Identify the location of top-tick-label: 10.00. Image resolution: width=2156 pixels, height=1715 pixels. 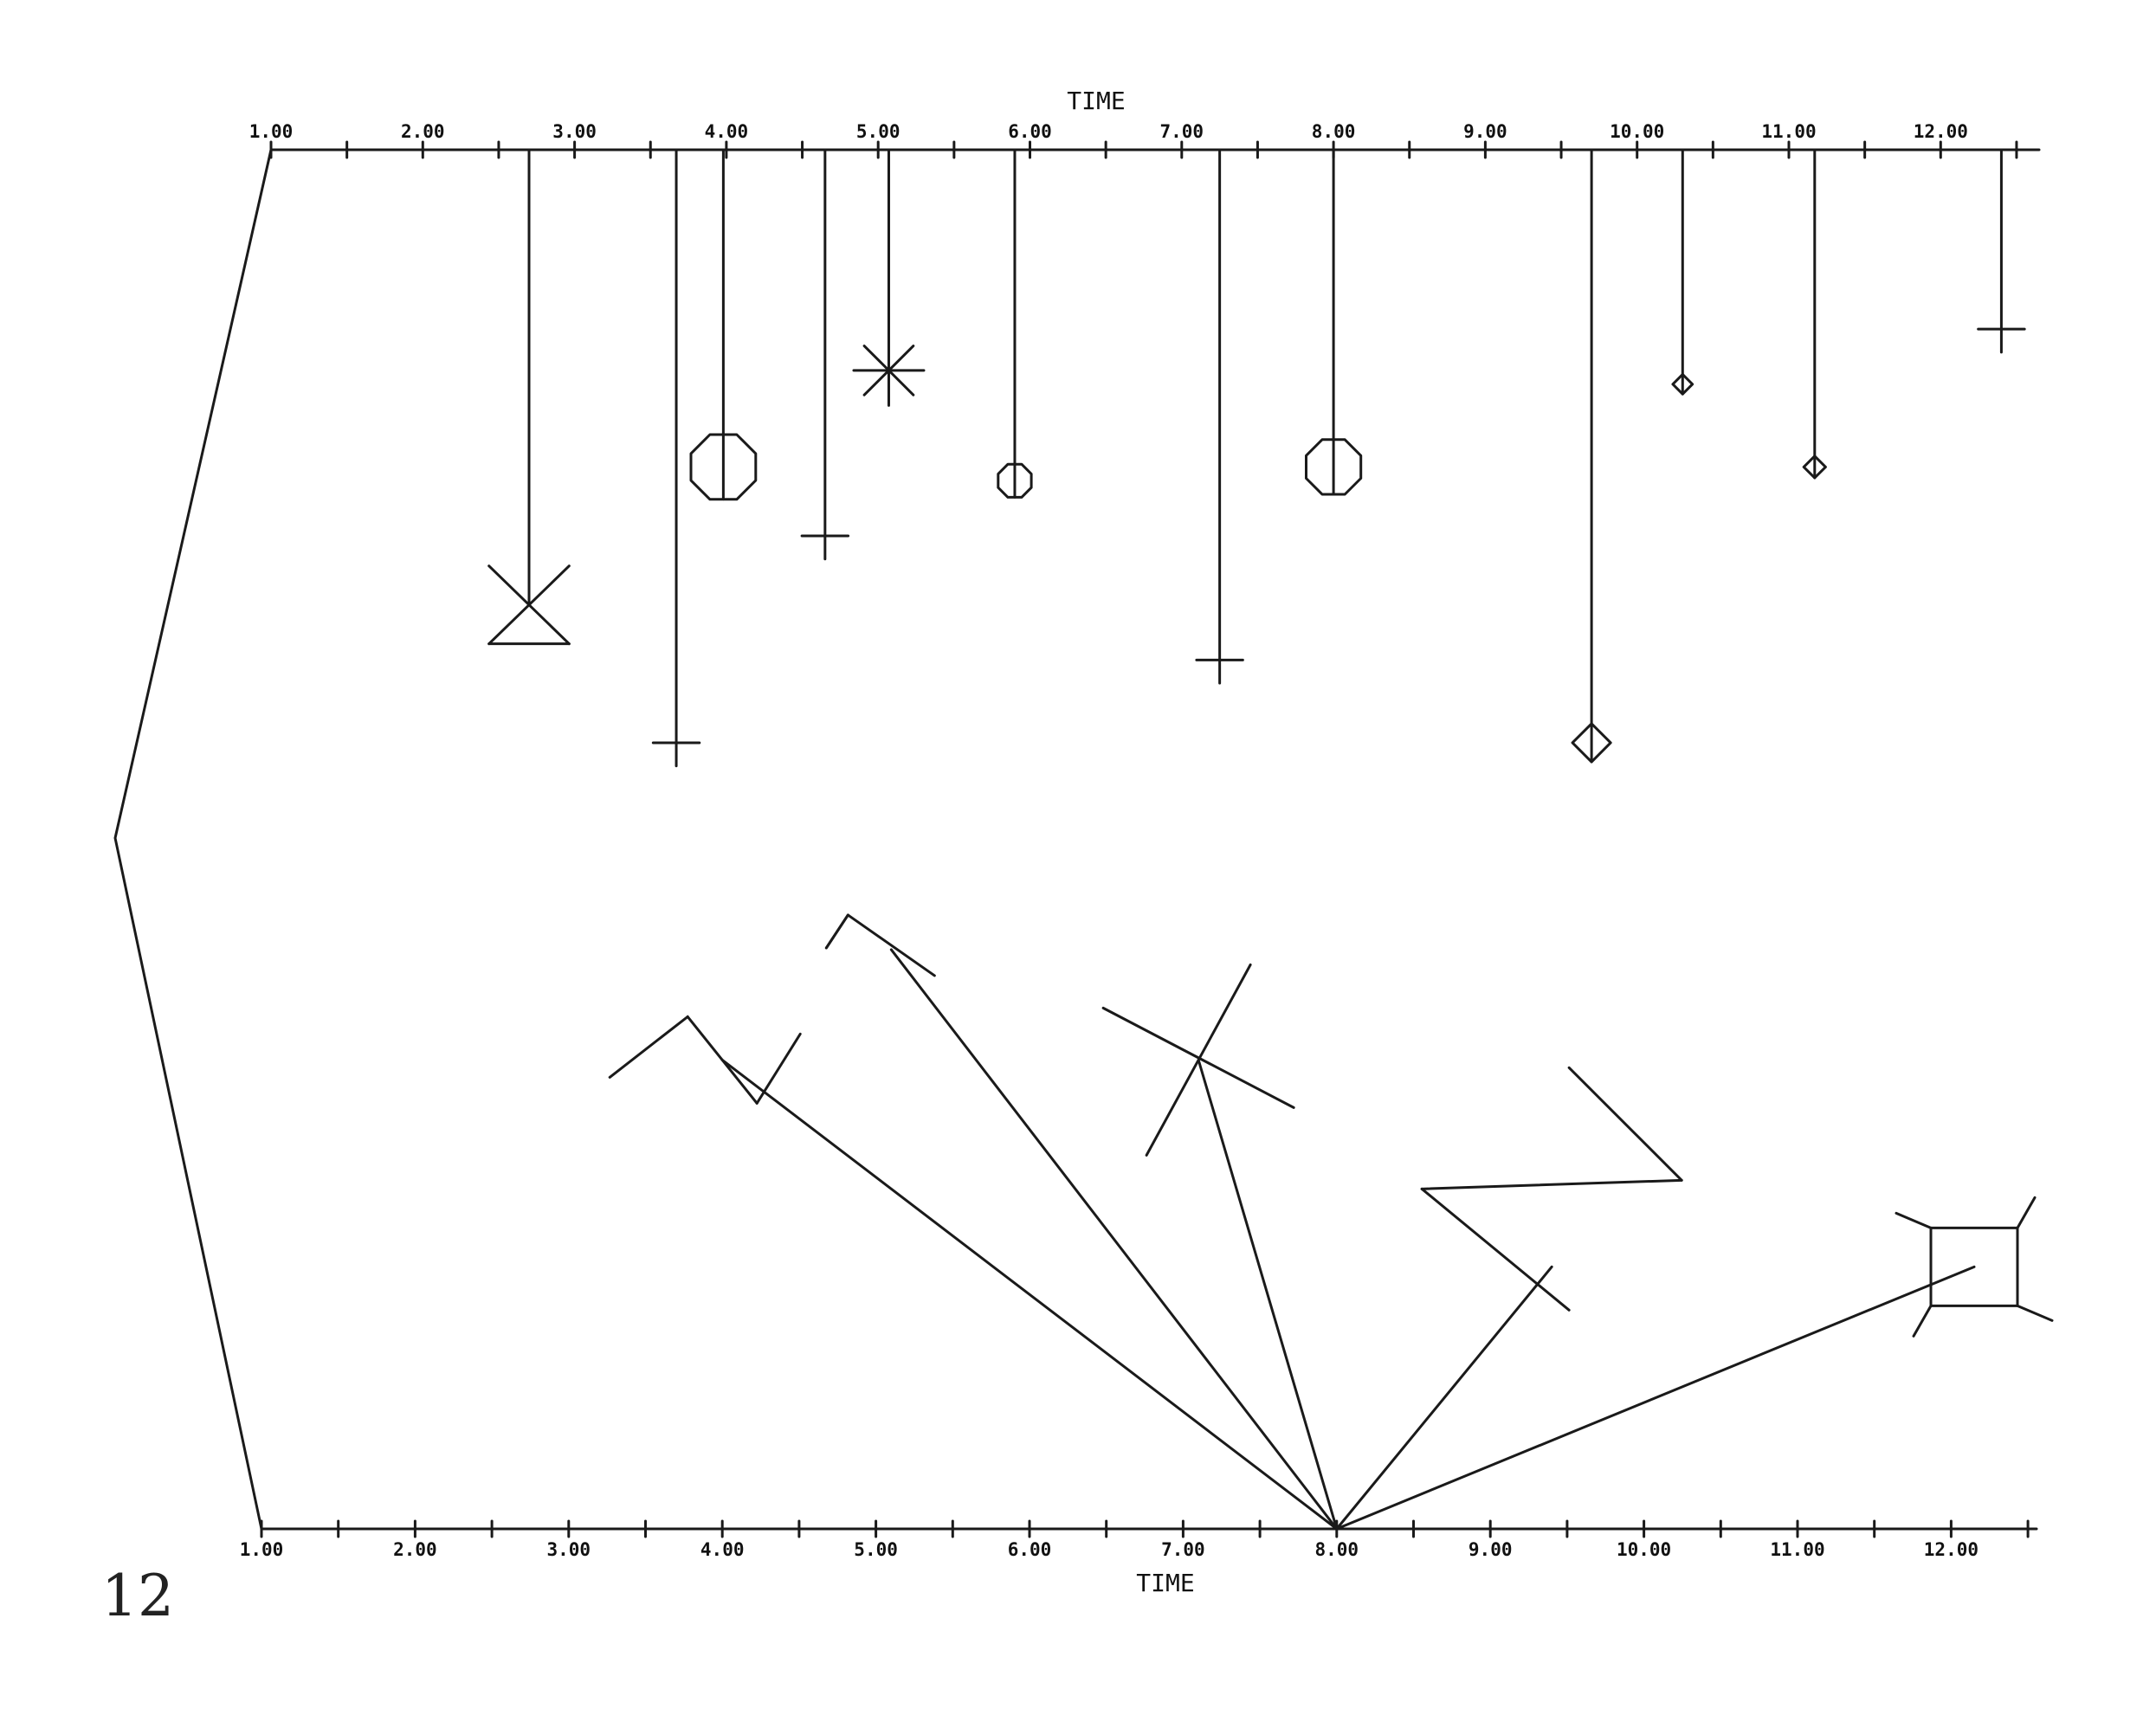
(1637, 132).